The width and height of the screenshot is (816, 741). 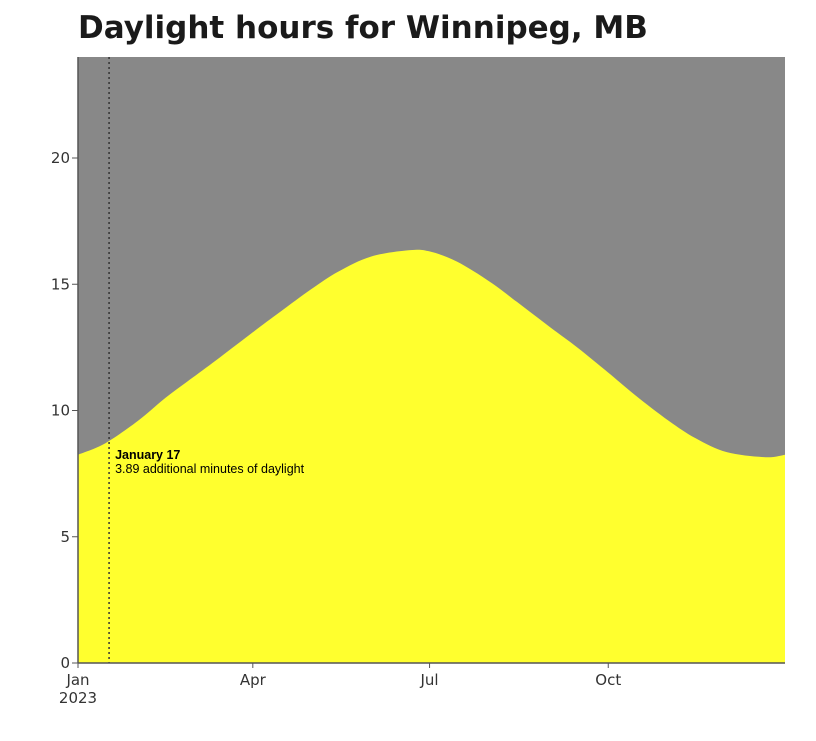 What do you see at coordinates (65, 663) in the screenshot?
I see `y-tick-label: 0` at bounding box center [65, 663].